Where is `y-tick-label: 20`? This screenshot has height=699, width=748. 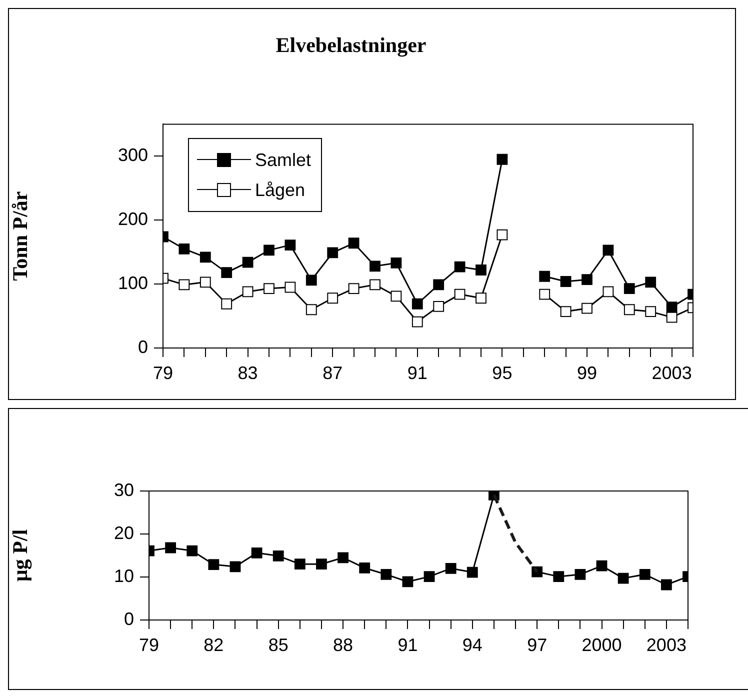
y-tick-label: 20 is located at coordinates (124, 532).